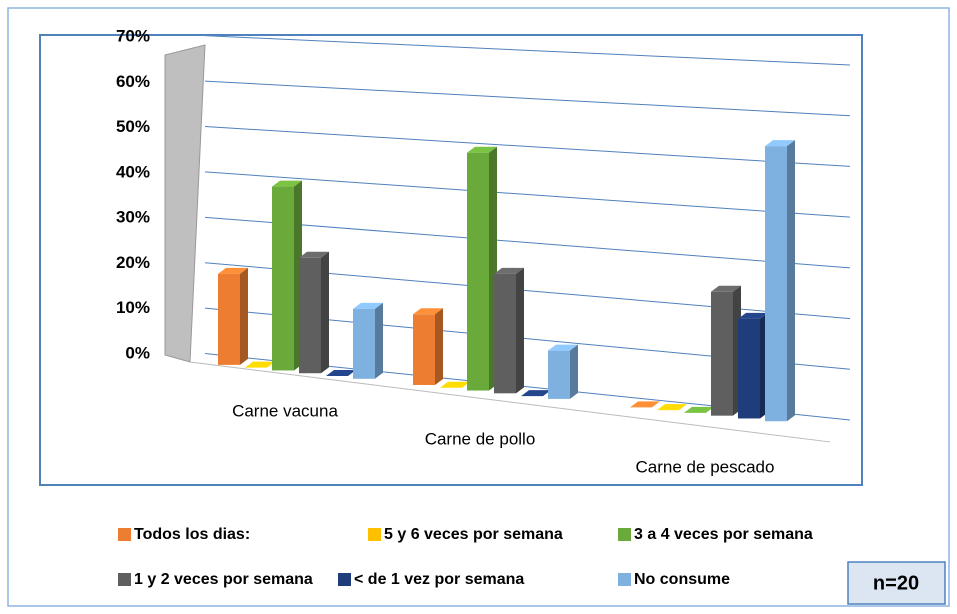 The width and height of the screenshot is (957, 614). I want to click on floor-line, so click(510, 402).